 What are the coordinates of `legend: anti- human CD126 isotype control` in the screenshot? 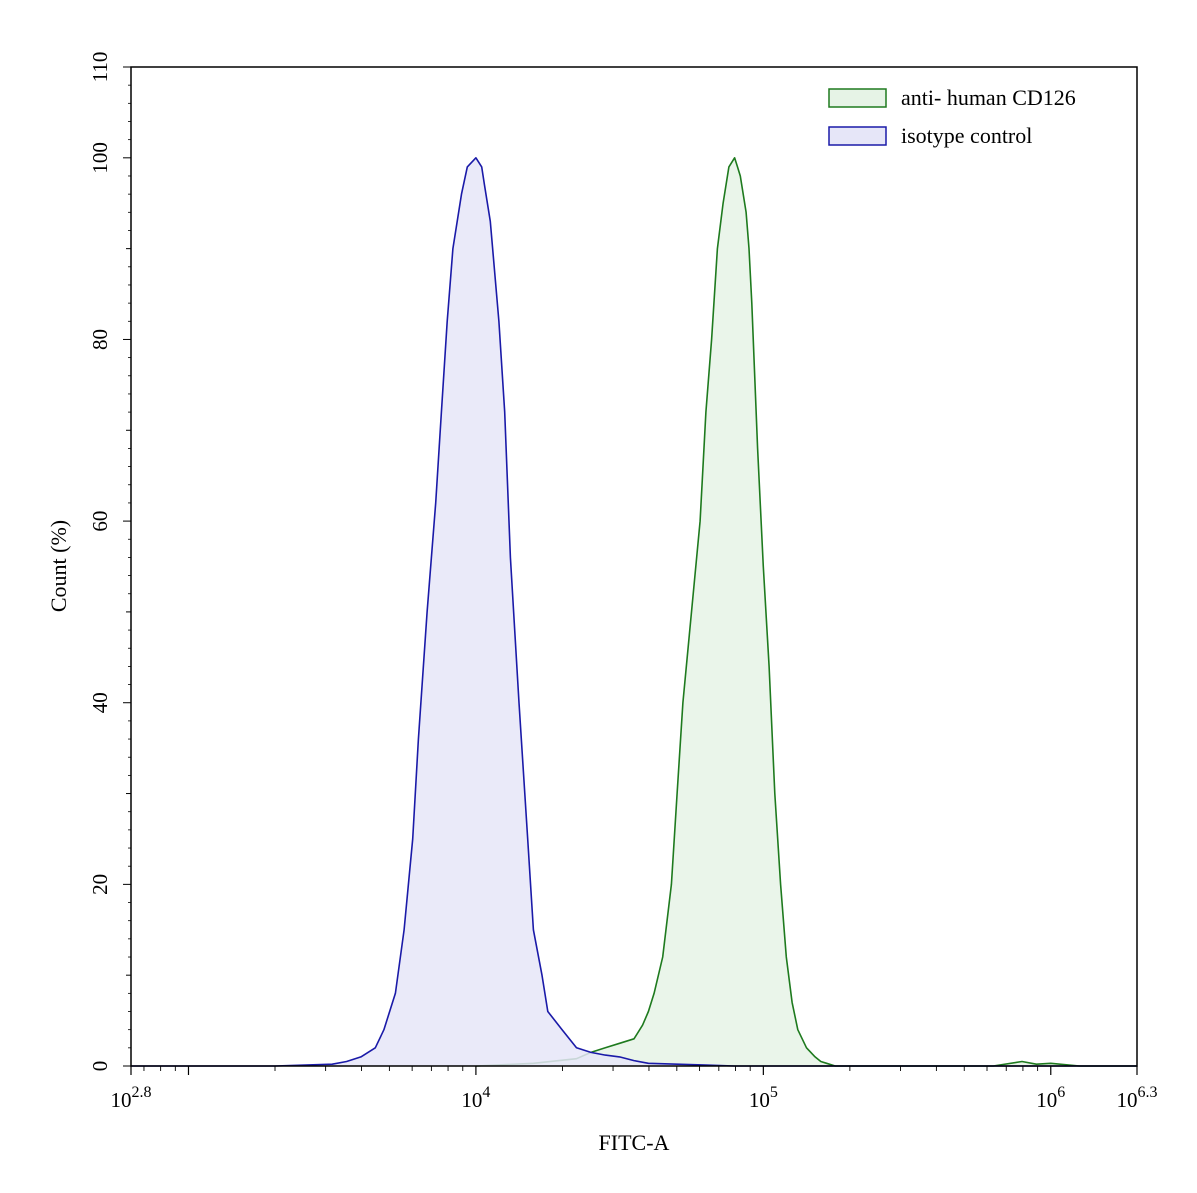 It's located at (952, 116).